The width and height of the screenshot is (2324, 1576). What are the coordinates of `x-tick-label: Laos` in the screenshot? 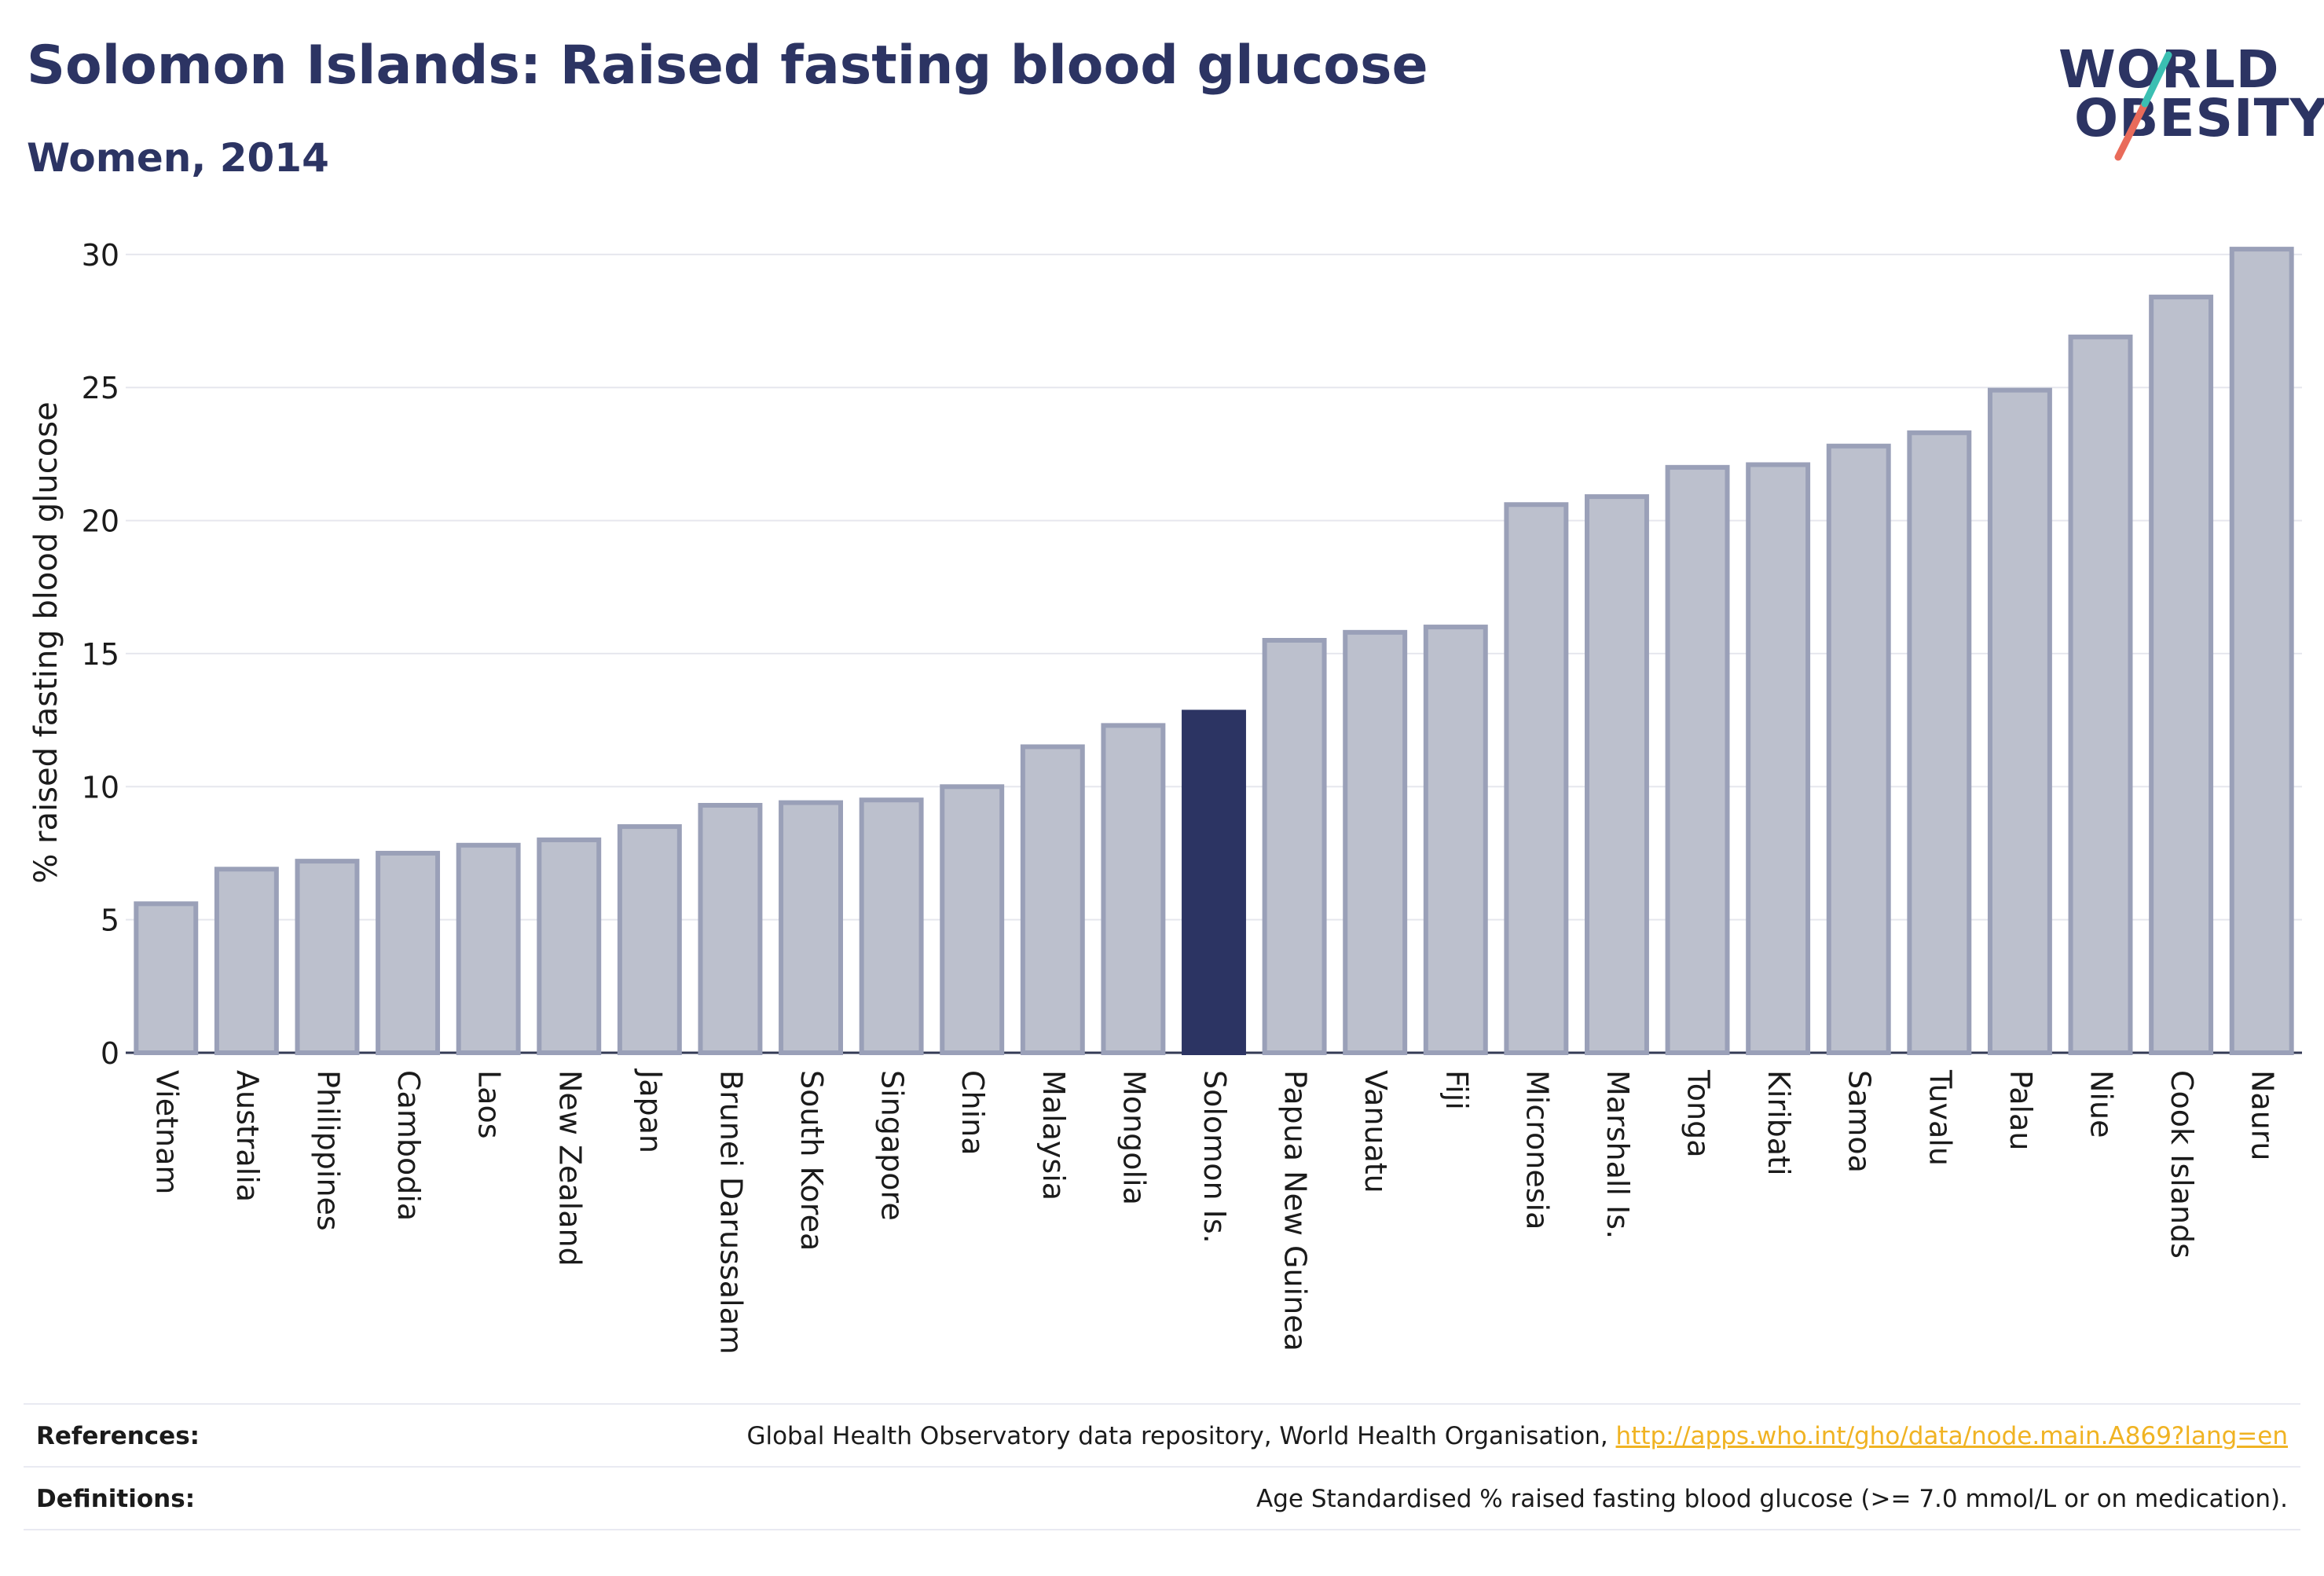 It's located at (489, 1104).